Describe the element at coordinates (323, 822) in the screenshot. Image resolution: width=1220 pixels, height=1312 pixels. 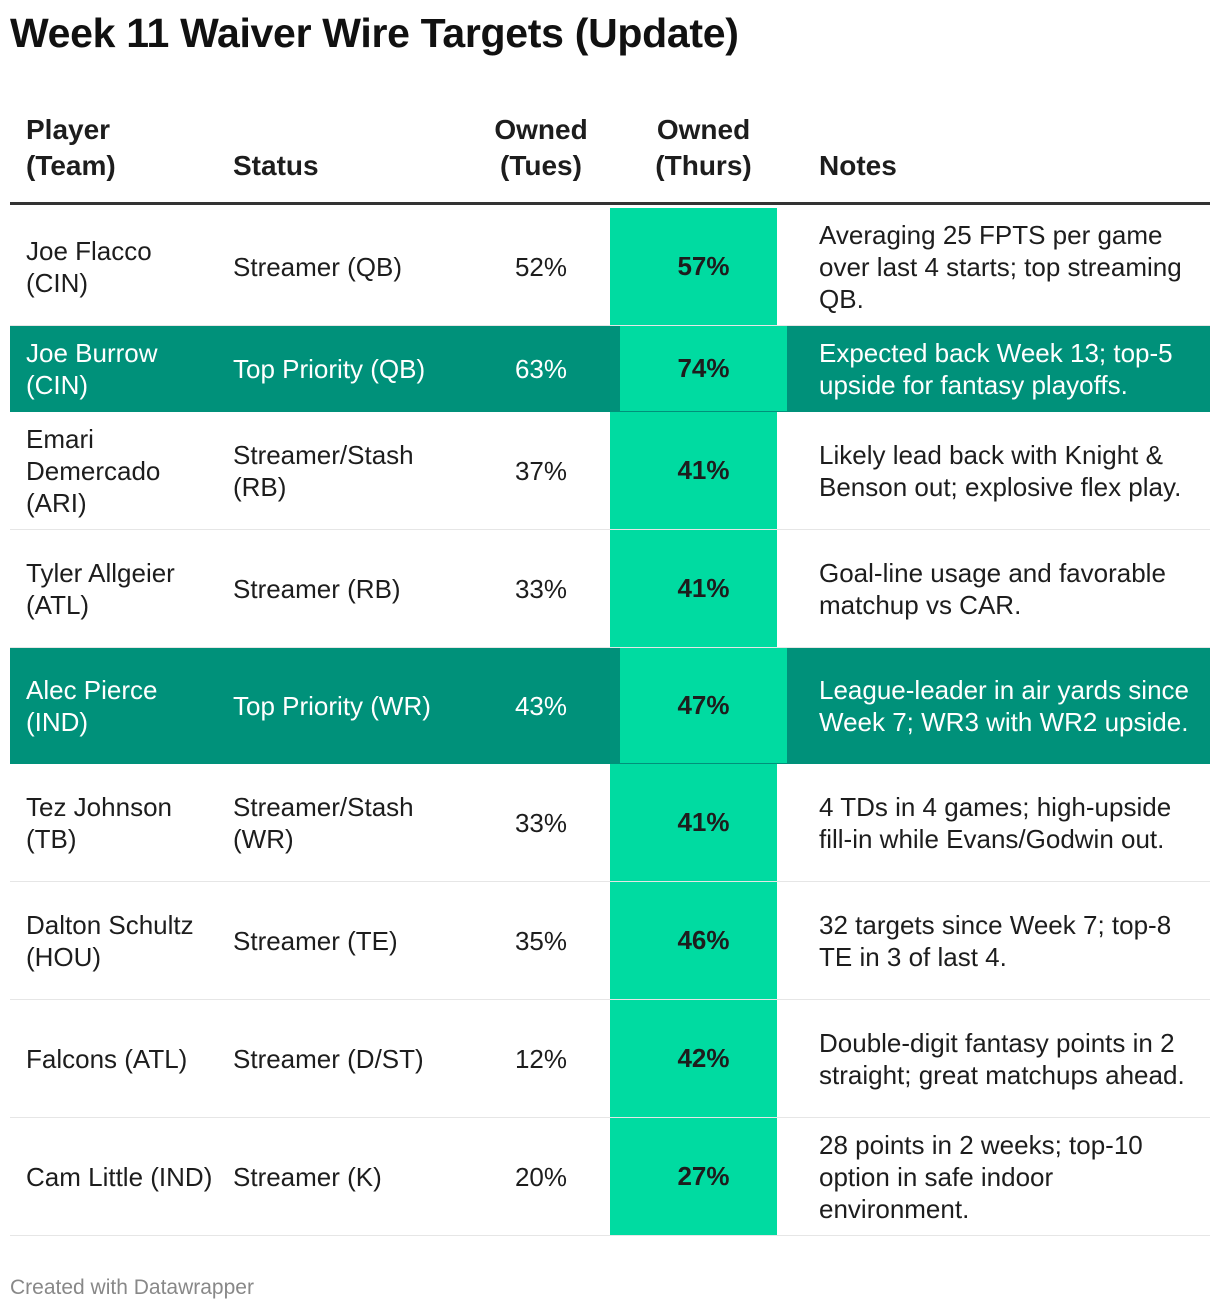
I see `cell-status: Streamer/Stash (WR)` at that location.